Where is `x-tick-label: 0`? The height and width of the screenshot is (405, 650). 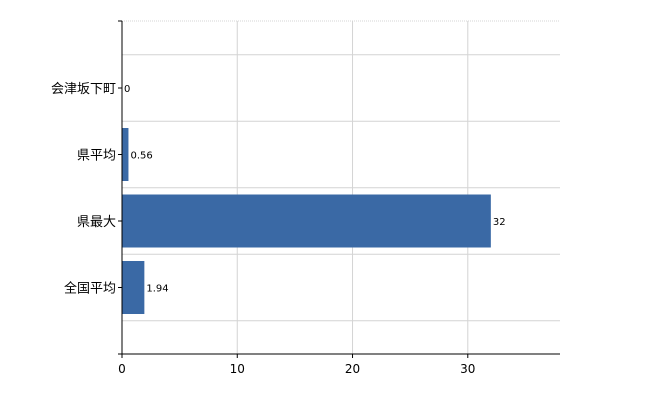
x-tick-label: 0 is located at coordinates (122, 369).